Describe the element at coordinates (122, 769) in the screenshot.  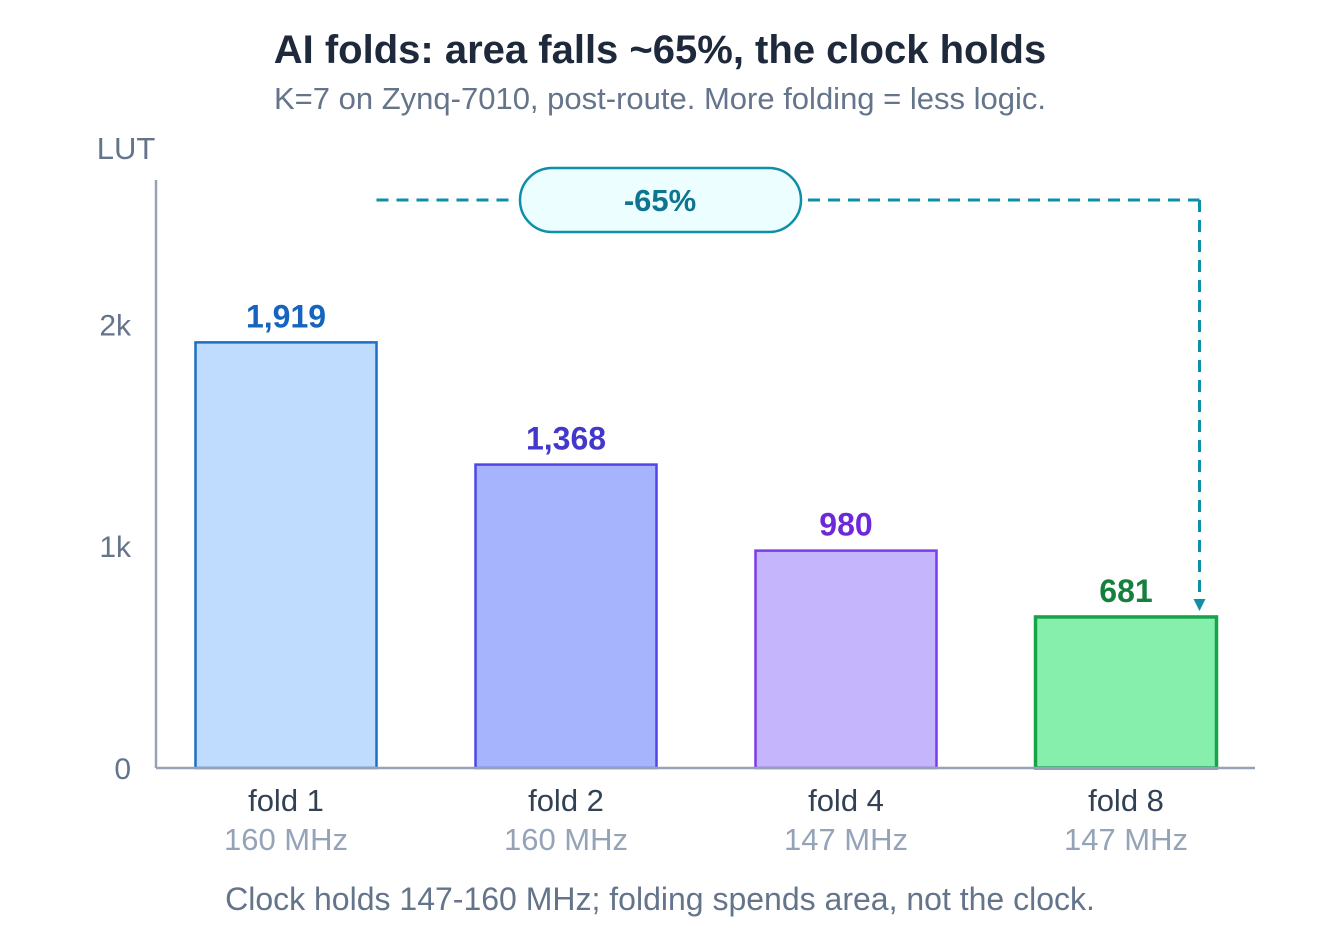
I see `y-tick-label: 0` at that location.